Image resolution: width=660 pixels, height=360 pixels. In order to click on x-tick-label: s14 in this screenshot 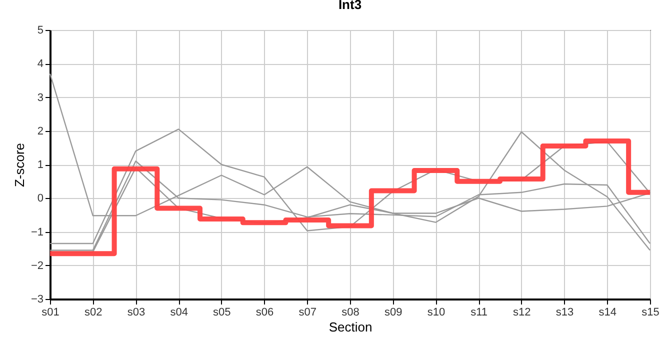, I will do `click(607, 312)`.